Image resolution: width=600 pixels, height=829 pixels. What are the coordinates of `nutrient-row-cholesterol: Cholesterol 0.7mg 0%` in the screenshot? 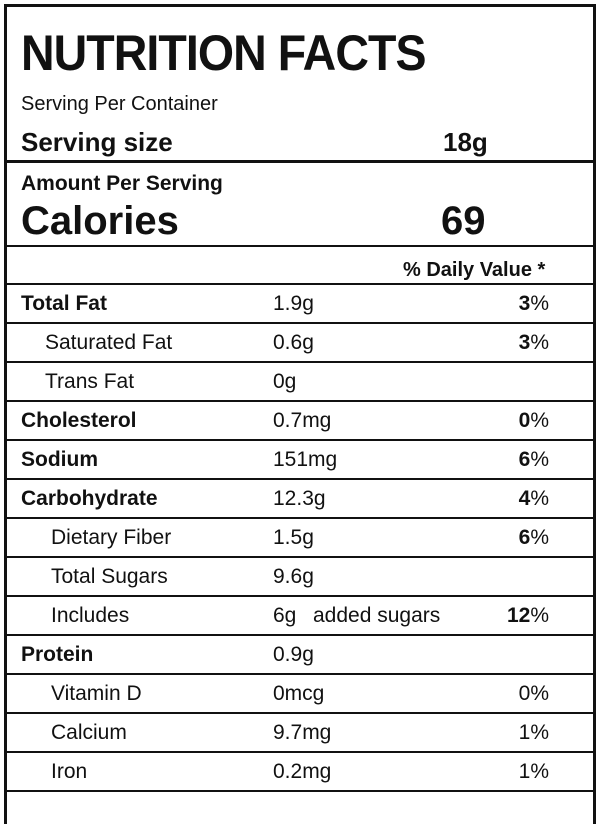 It's located at (300, 419).